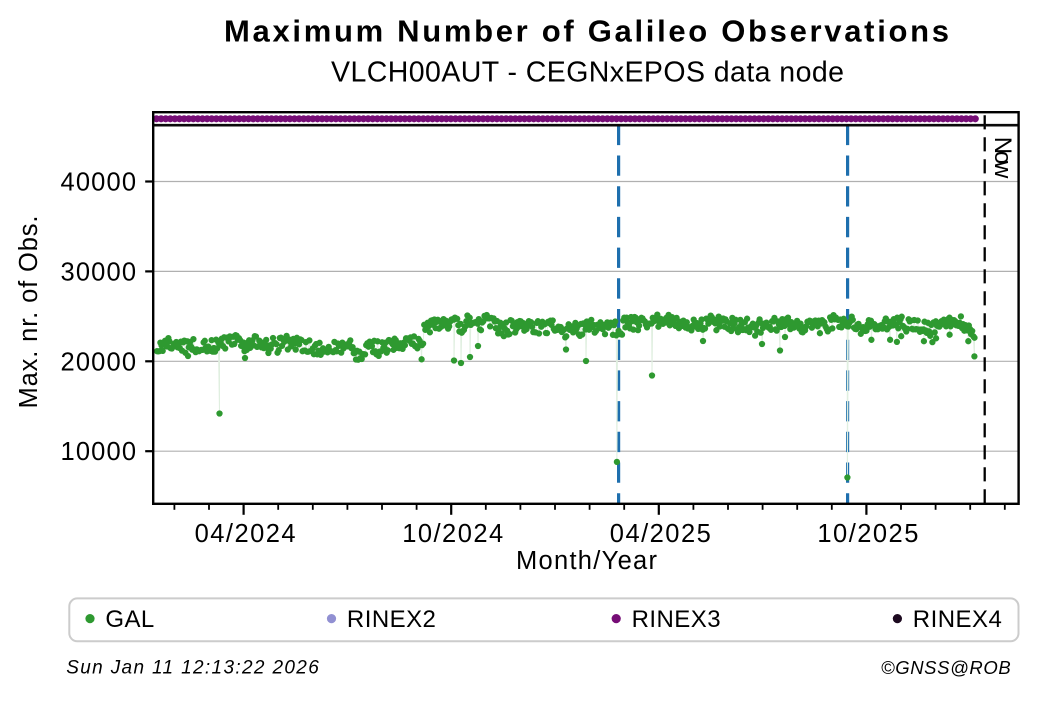  What do you see at coordinates (1002, 158) in the screenshot?
I see `svg-text: Now` at bounding box center [1002, 158].